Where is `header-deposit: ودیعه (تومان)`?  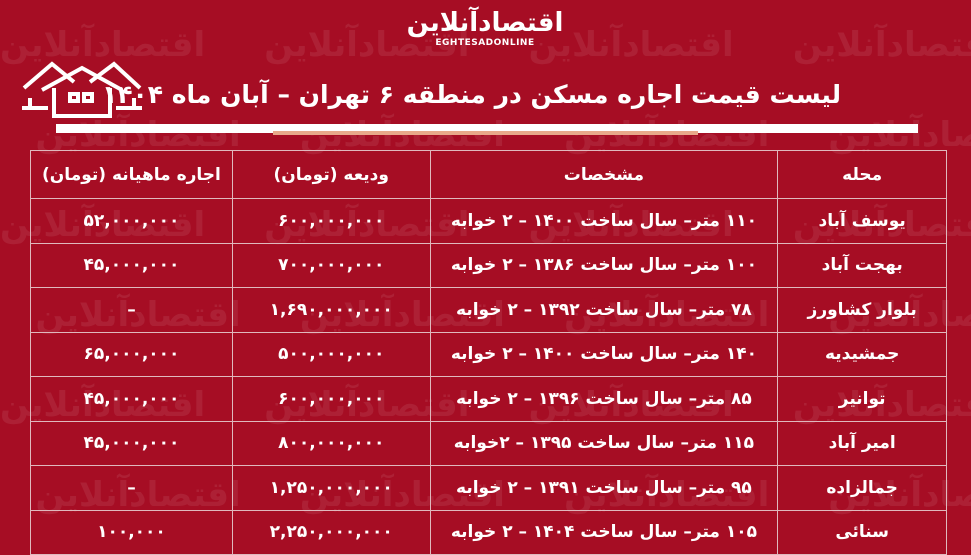
header-deposit: ودیعه (تومان) is located at coordinates (331, 174).